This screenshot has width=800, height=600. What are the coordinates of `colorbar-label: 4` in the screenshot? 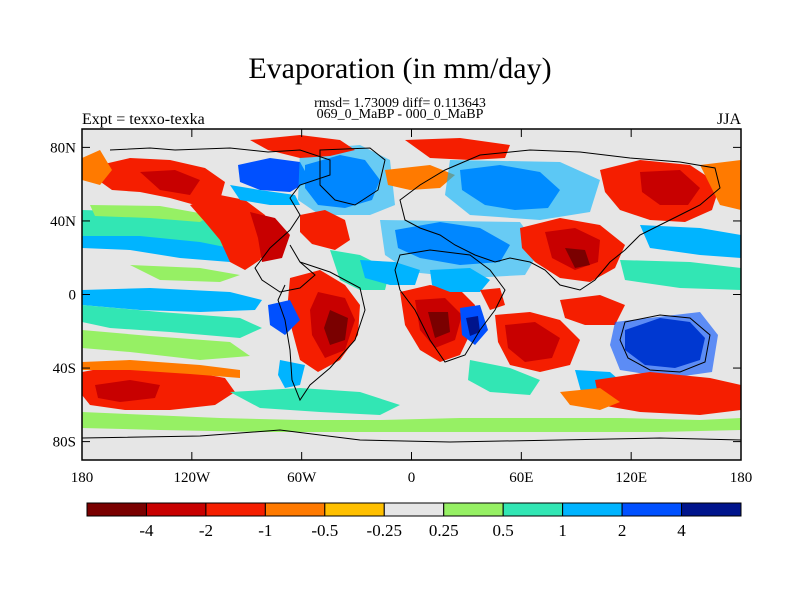 It's located at (681, 530).